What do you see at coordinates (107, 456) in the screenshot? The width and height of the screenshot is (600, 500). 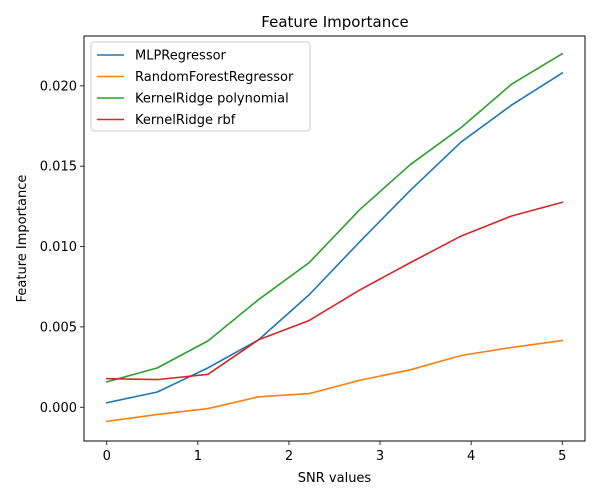 I see `x-tick-label: 0` at bounding box center [107, 456].